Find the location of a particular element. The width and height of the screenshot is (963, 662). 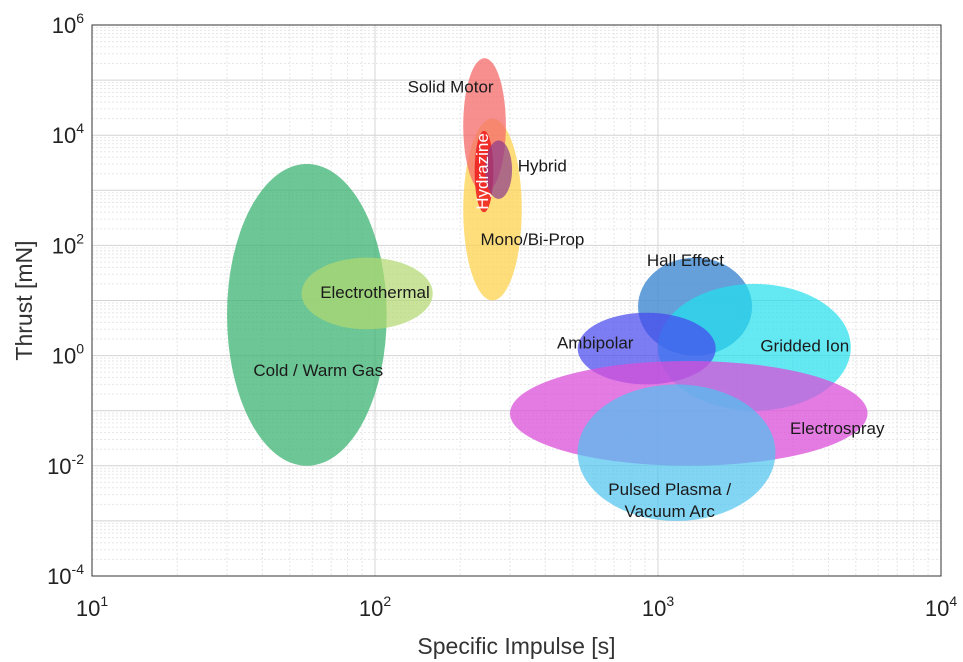

region-pulsed-plasma is located at coordinates (676, 452).